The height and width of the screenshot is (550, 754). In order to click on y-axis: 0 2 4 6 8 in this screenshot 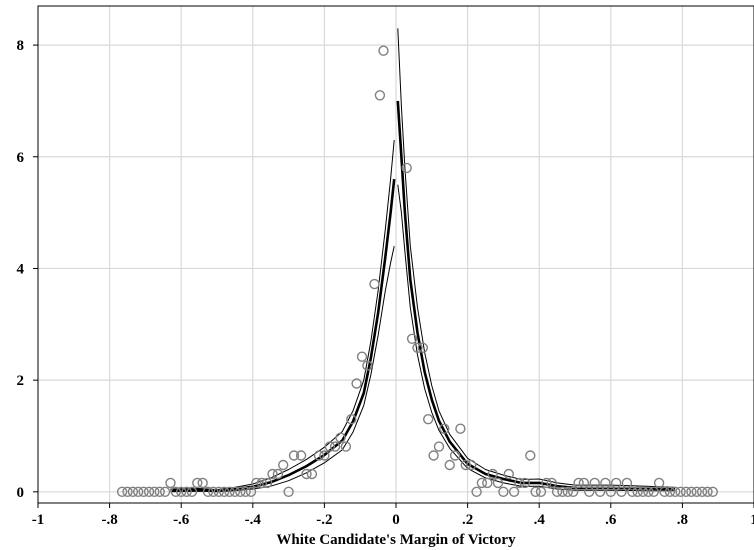, I will do `click(27, 269)`.